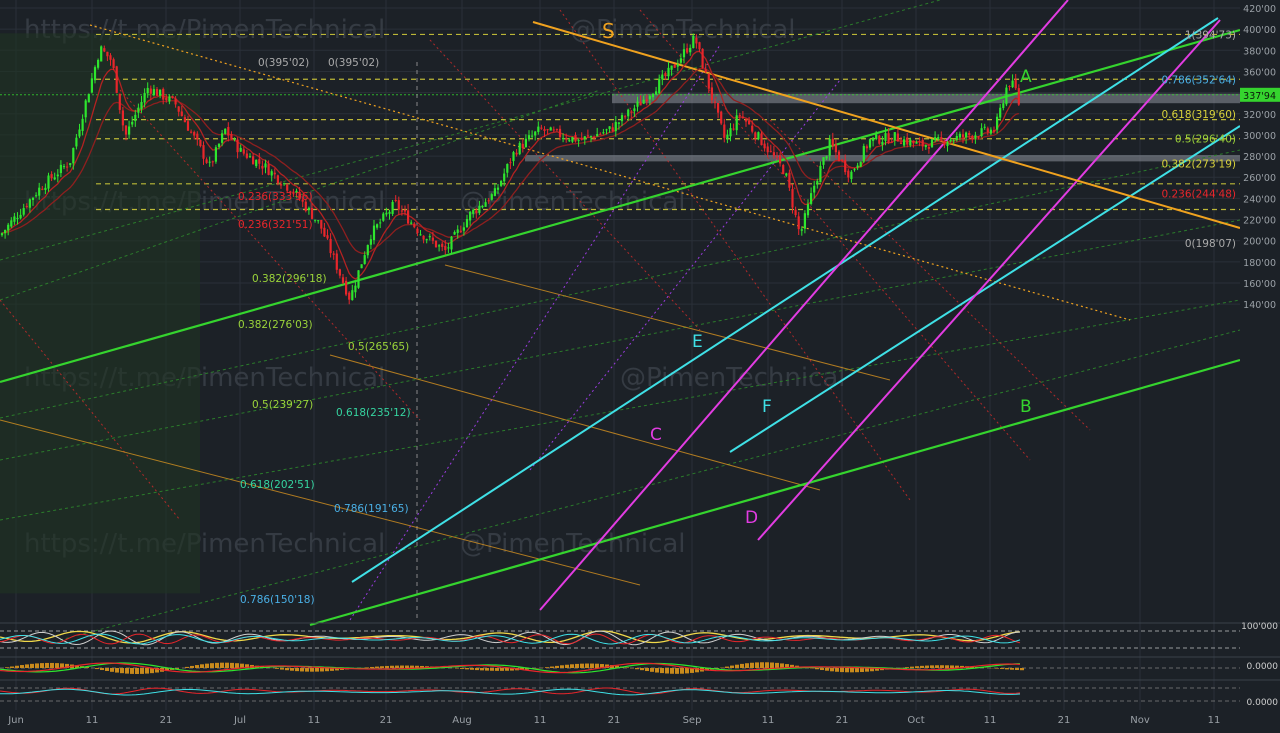 This screenshot has width=1280, height=733. What do you see at coordinates (656, 435) in the screenshot?
I see `channel-letter-label: C` at bounding box center [656, 435].